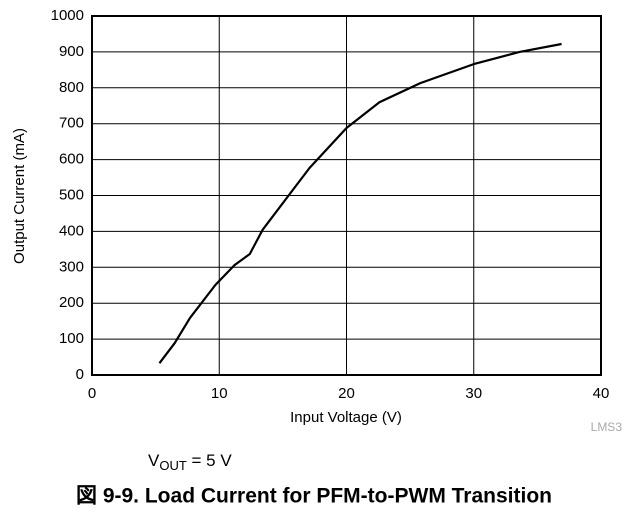 This screenshot has height=516, width=629. I want to click on annotation-sub: OUT, so click(173, 465).